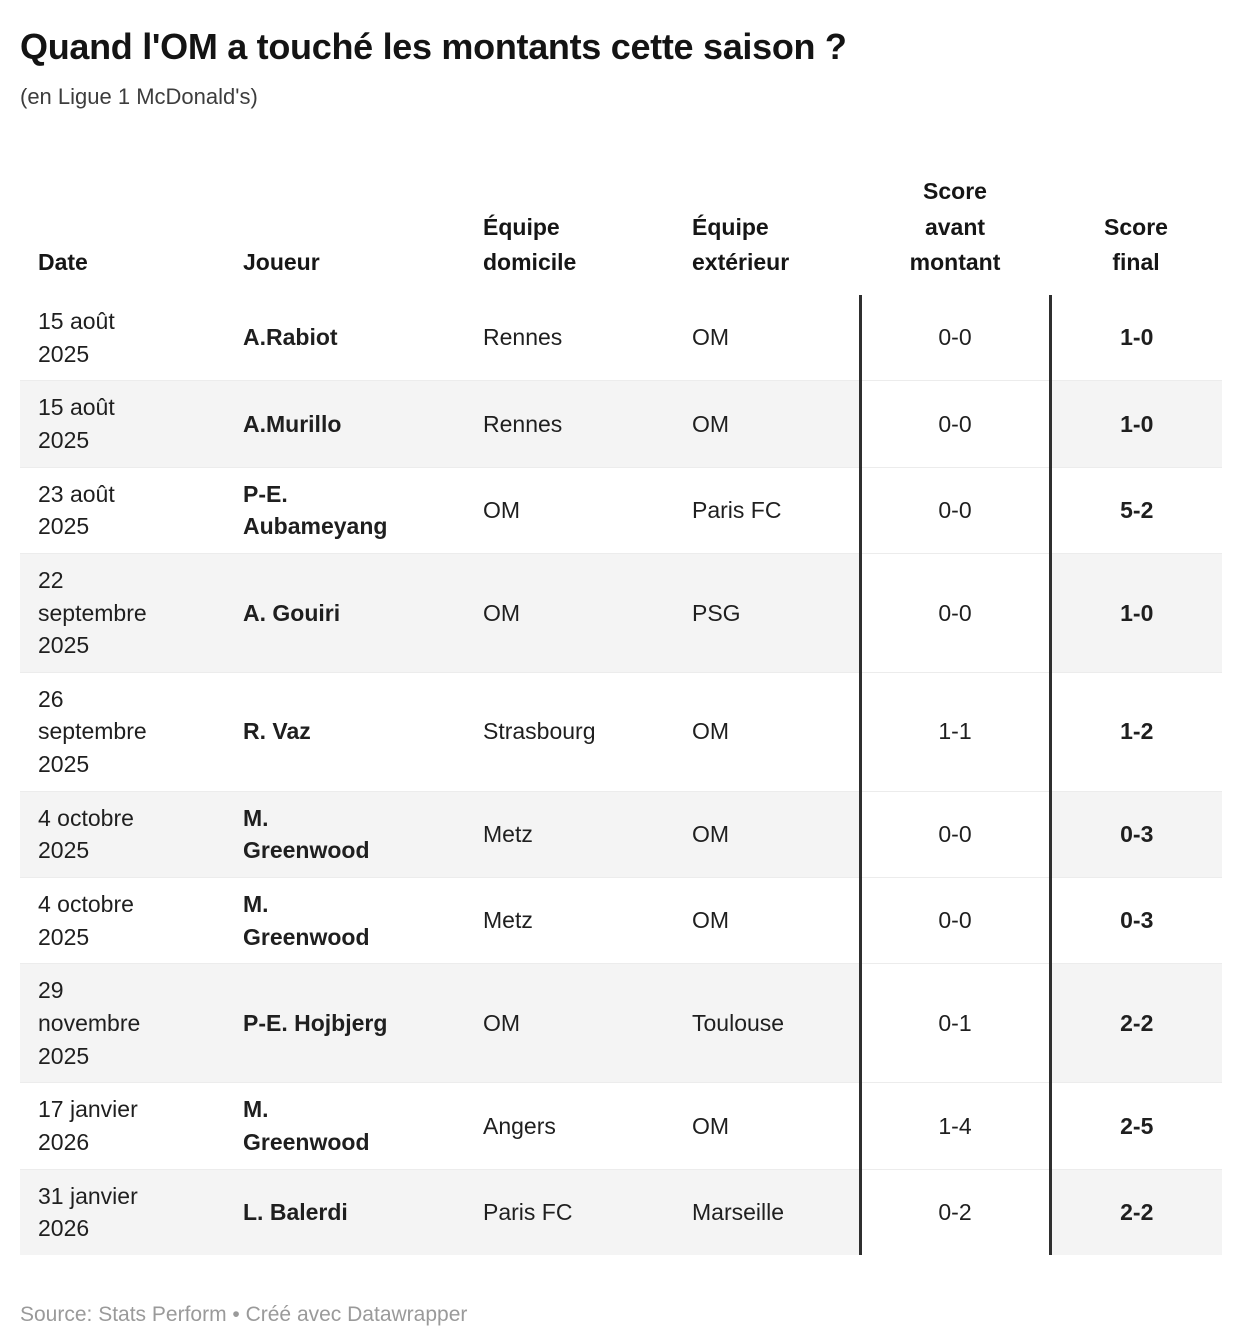 This screenshot has height=1344, width=1240. What do you see at coordinates (587, 731) in the screenshot?
I see `cell-home-team: Strasbourg` at bounding box center [587, 731].